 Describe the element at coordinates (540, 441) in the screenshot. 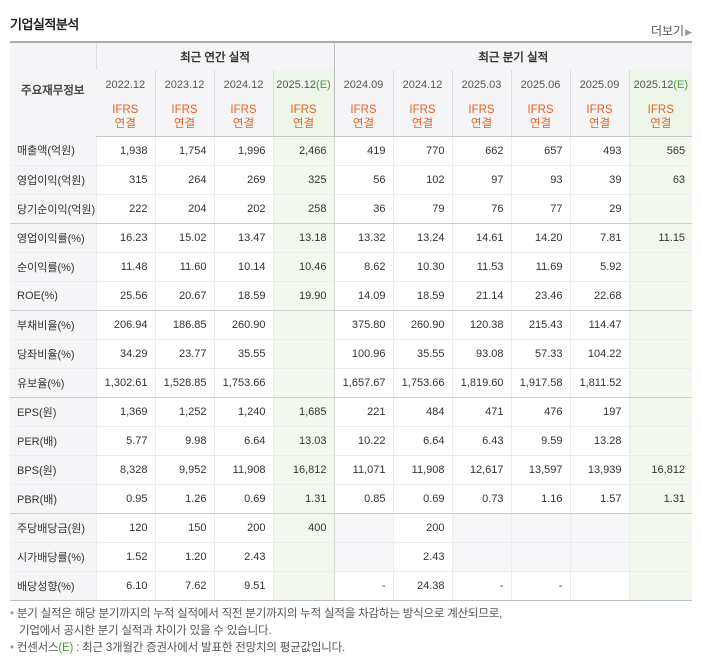

I see `table-cell: 9.59` at that location.